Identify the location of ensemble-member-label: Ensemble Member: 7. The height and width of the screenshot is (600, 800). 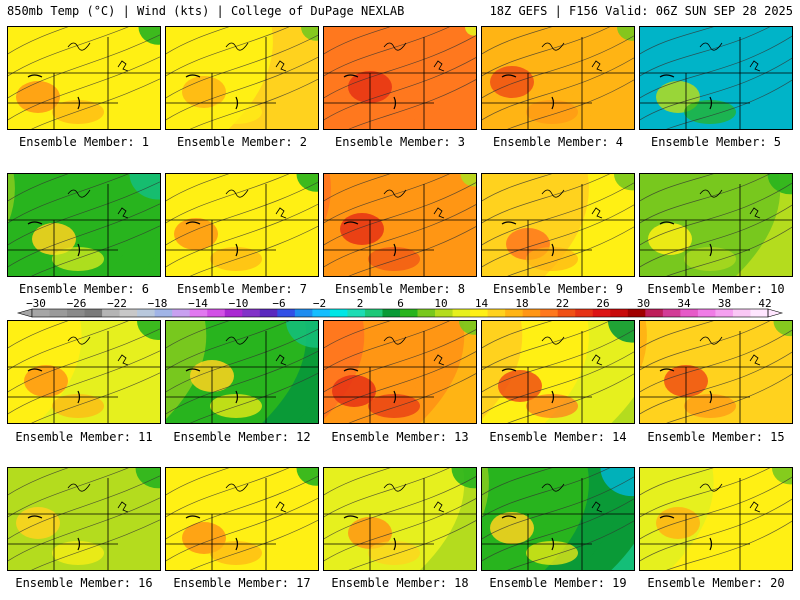
(242, 289).